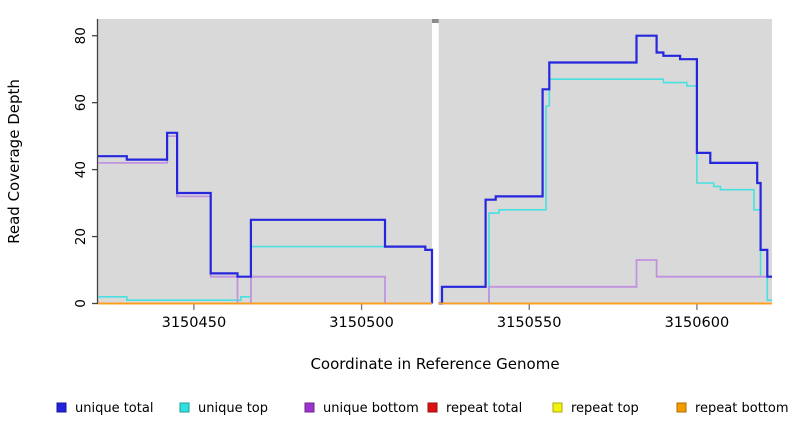 The width and height of the screenshot is (792, 432). Describe the element at coordinates (309, 407) in the screenshot. I see `legend-swatch-unique-bottom` at that location.